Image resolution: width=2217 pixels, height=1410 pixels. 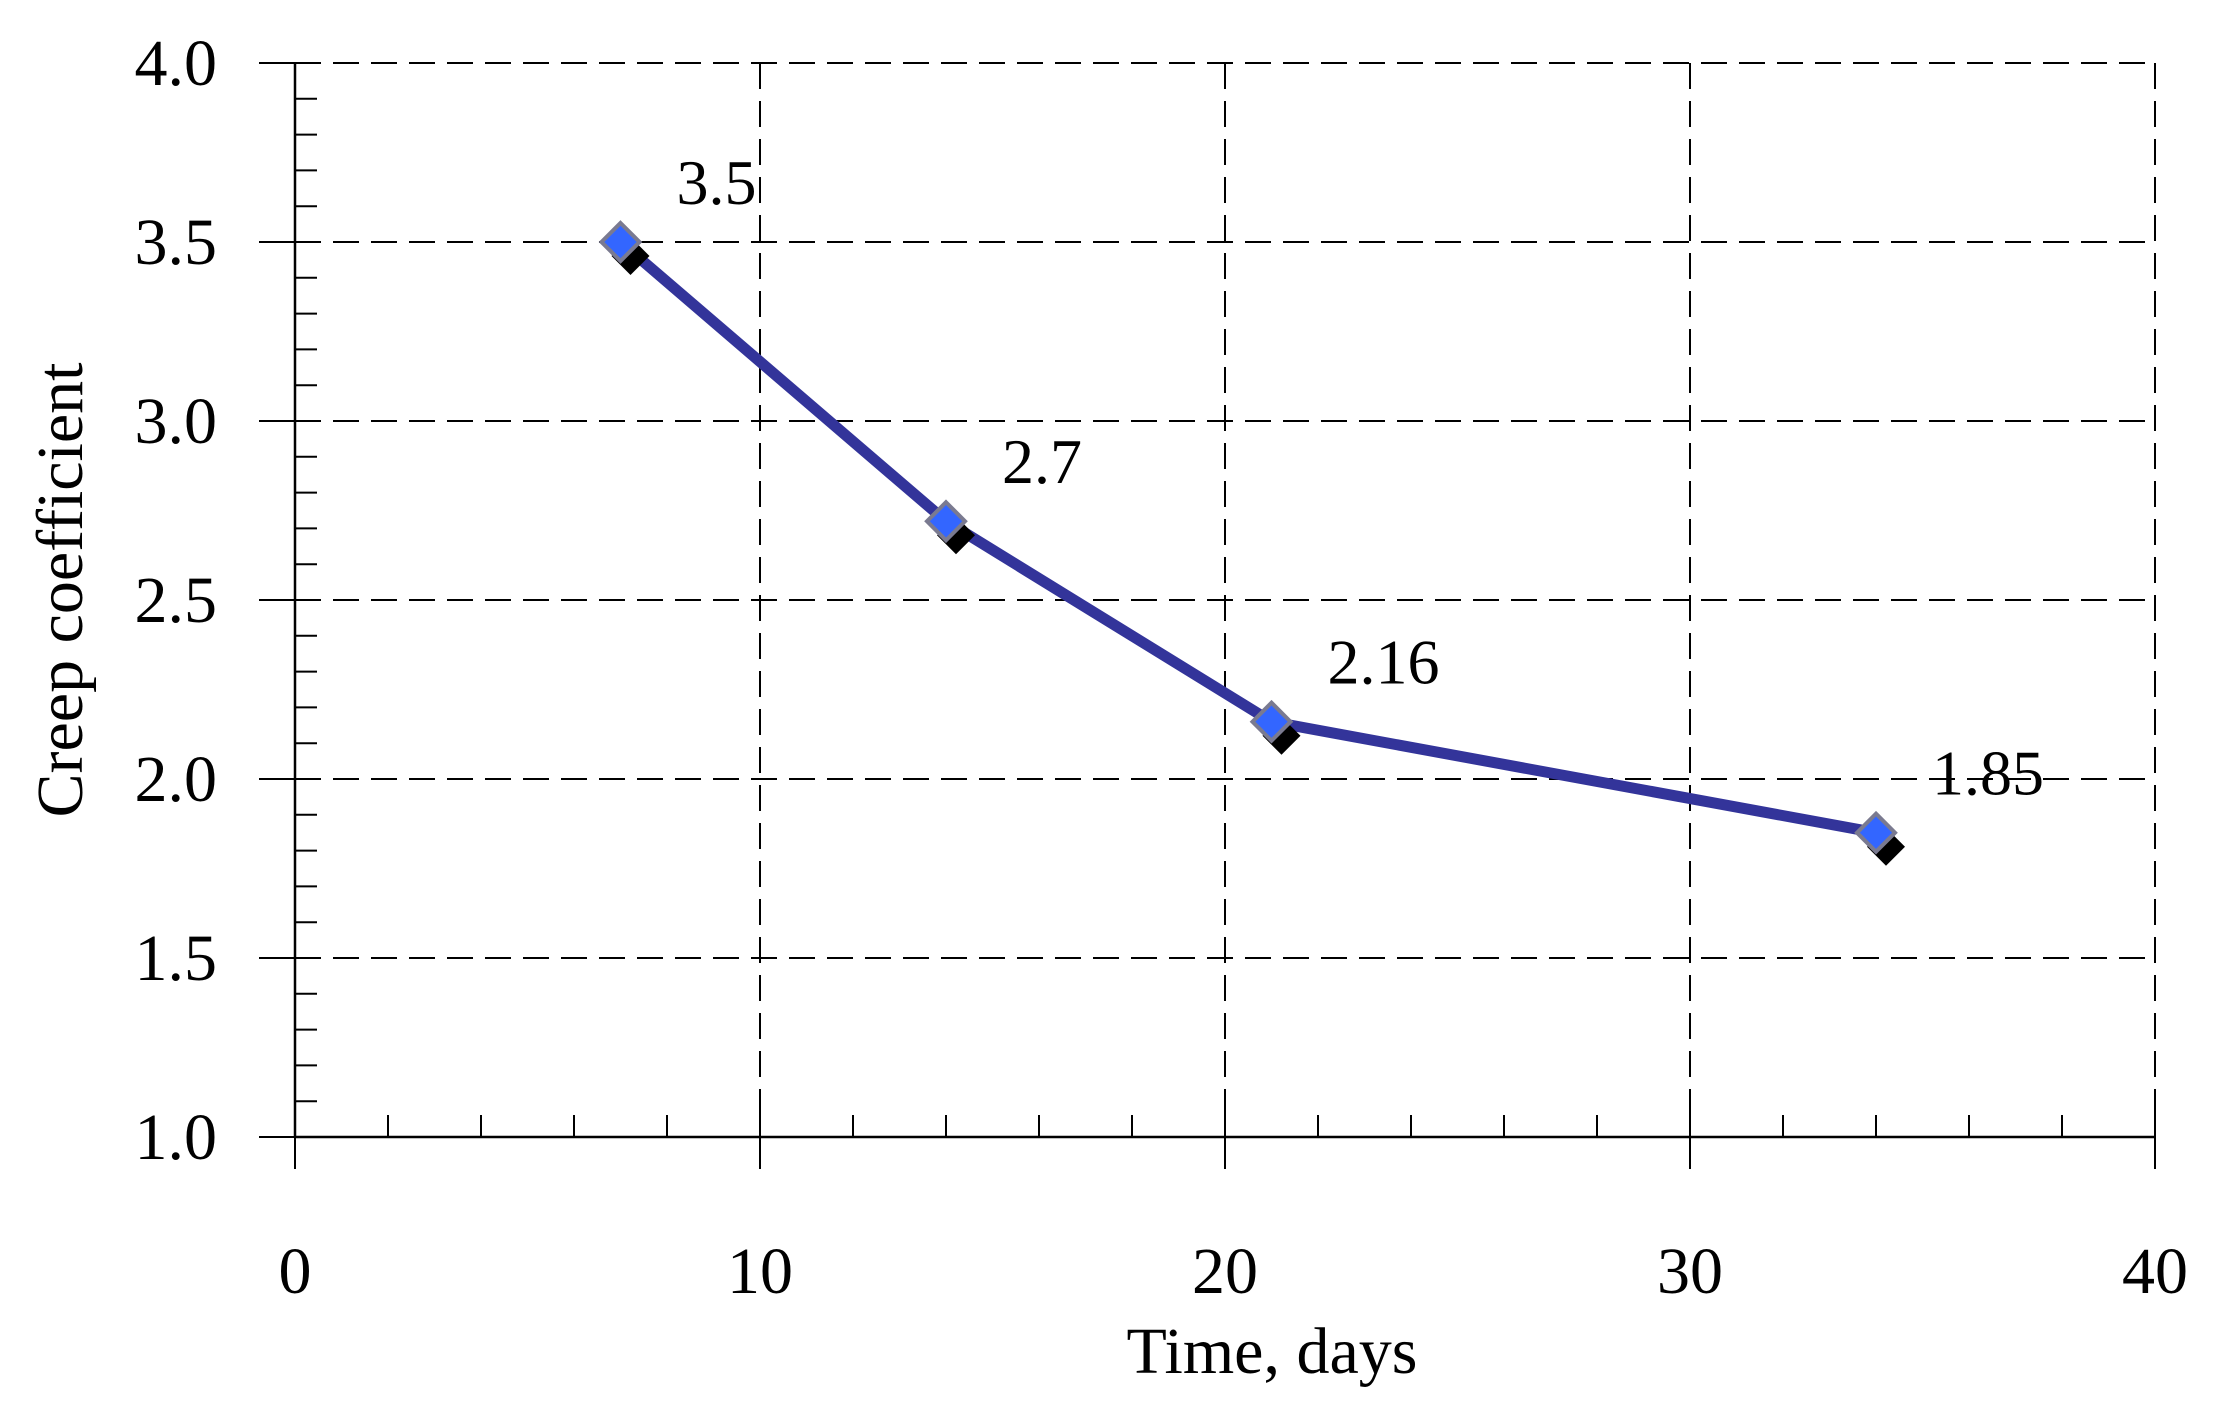 What do you see at coordinates (176, 242) in the screenshot?
I see `y-tick-label: 3.5` at bounding box center [176, 242].